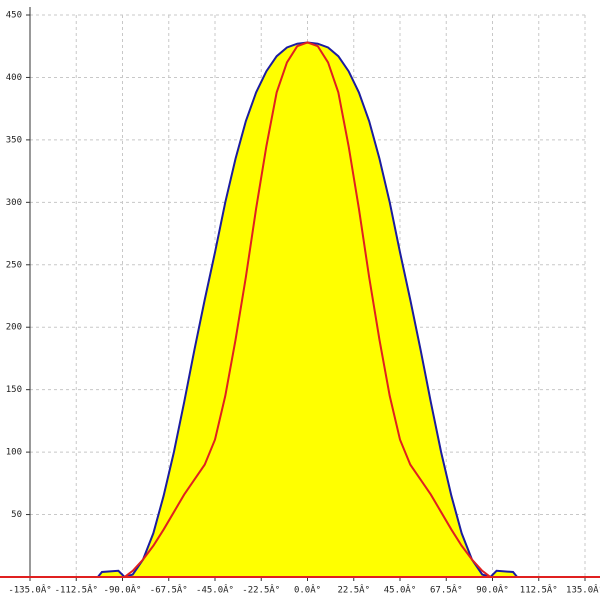 This screenshot has height=604, width=600. I want to click on x-tick-label: 135.0Â°, so click(583, 590).